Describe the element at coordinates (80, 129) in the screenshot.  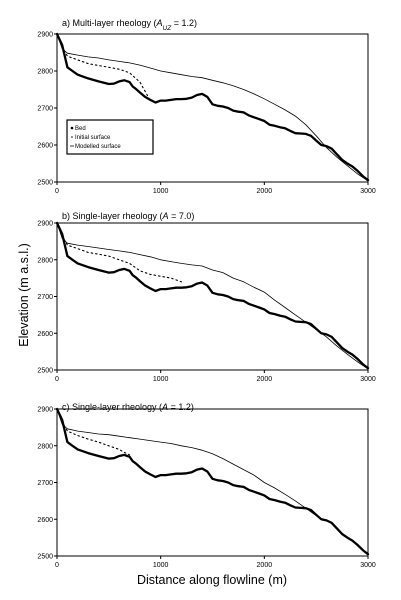
I see `legend-bed-label: Bed` at that location.